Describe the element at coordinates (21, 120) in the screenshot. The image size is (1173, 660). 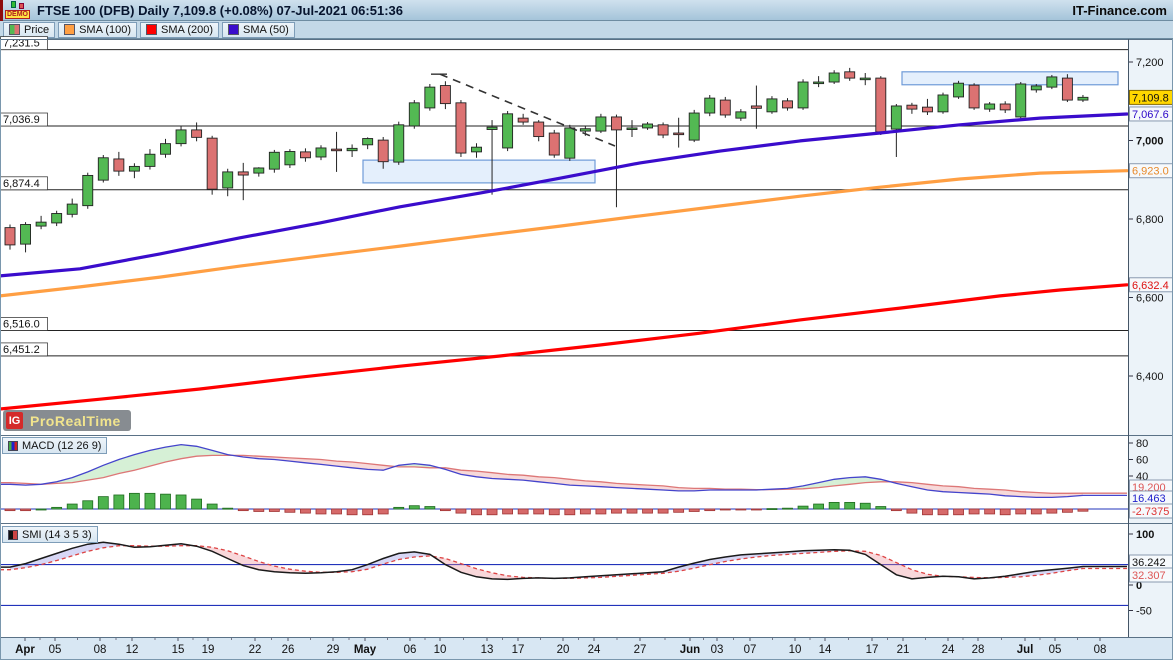
I see `price-level-label: 7,036.9` at that location.